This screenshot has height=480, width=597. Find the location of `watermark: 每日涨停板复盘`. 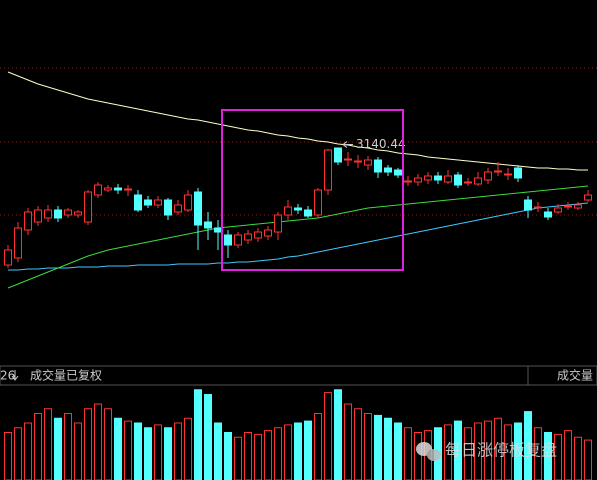

watermark: 每日涨停板复盘 is located at coordinates (501, 450).